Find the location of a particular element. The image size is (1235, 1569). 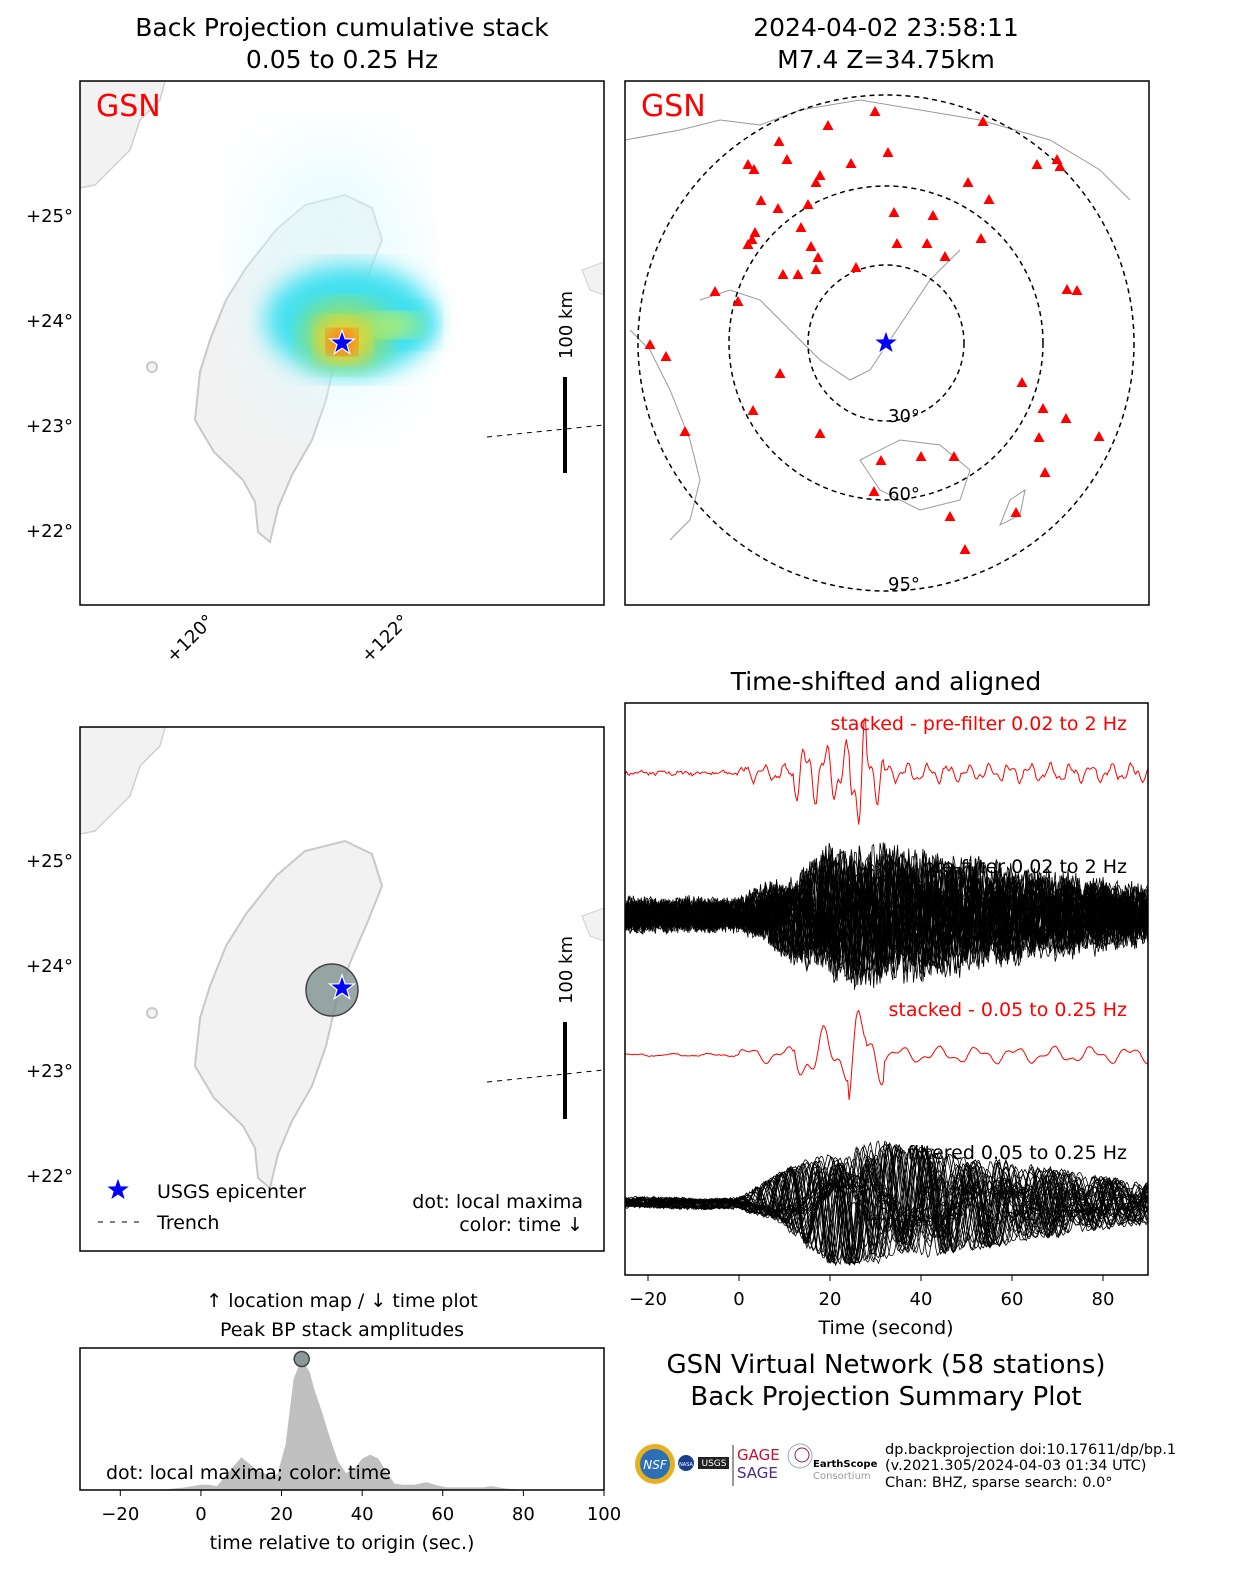

stations is located at coordinates (874, 330).